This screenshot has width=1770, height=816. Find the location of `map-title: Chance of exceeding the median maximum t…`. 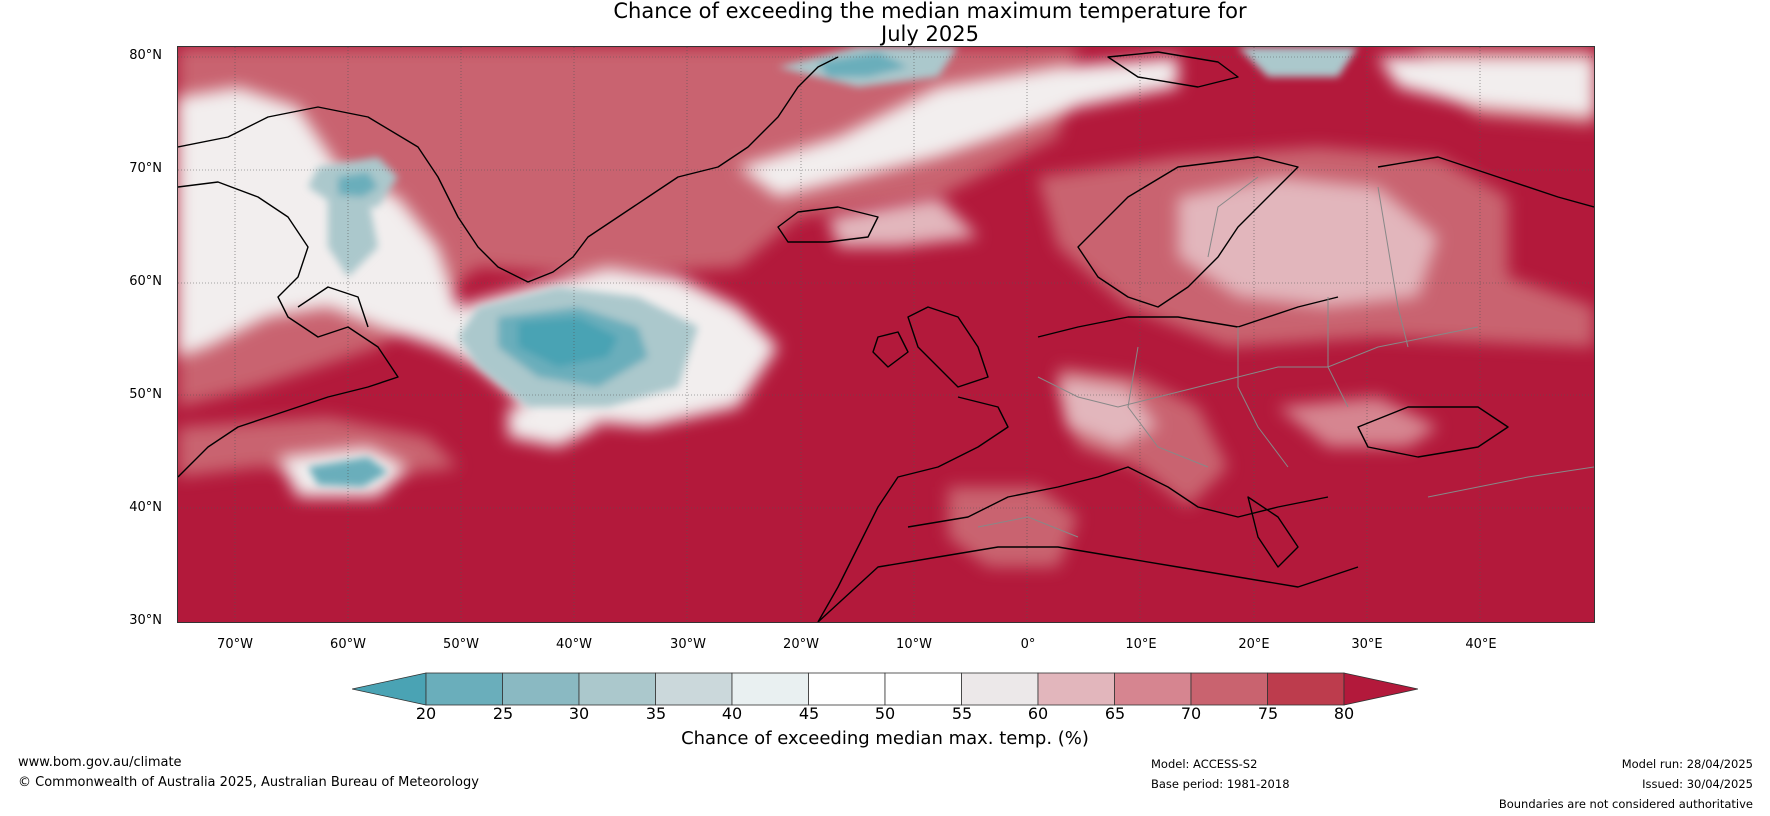

map-title: Chance of exceeding the median maximum t… is located at coordinates (885, 23).